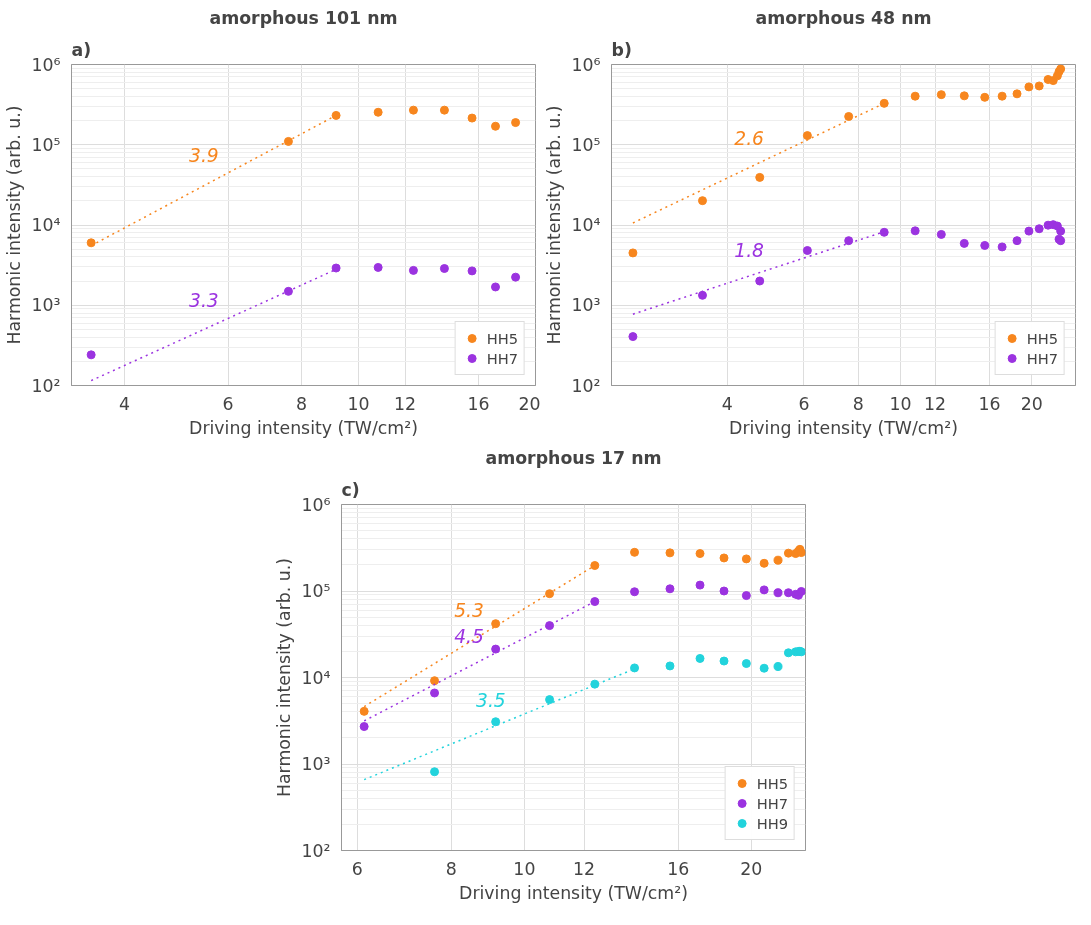 This screenshot has width=1091, height=925. I want to click on text: b), so click(621, 49).